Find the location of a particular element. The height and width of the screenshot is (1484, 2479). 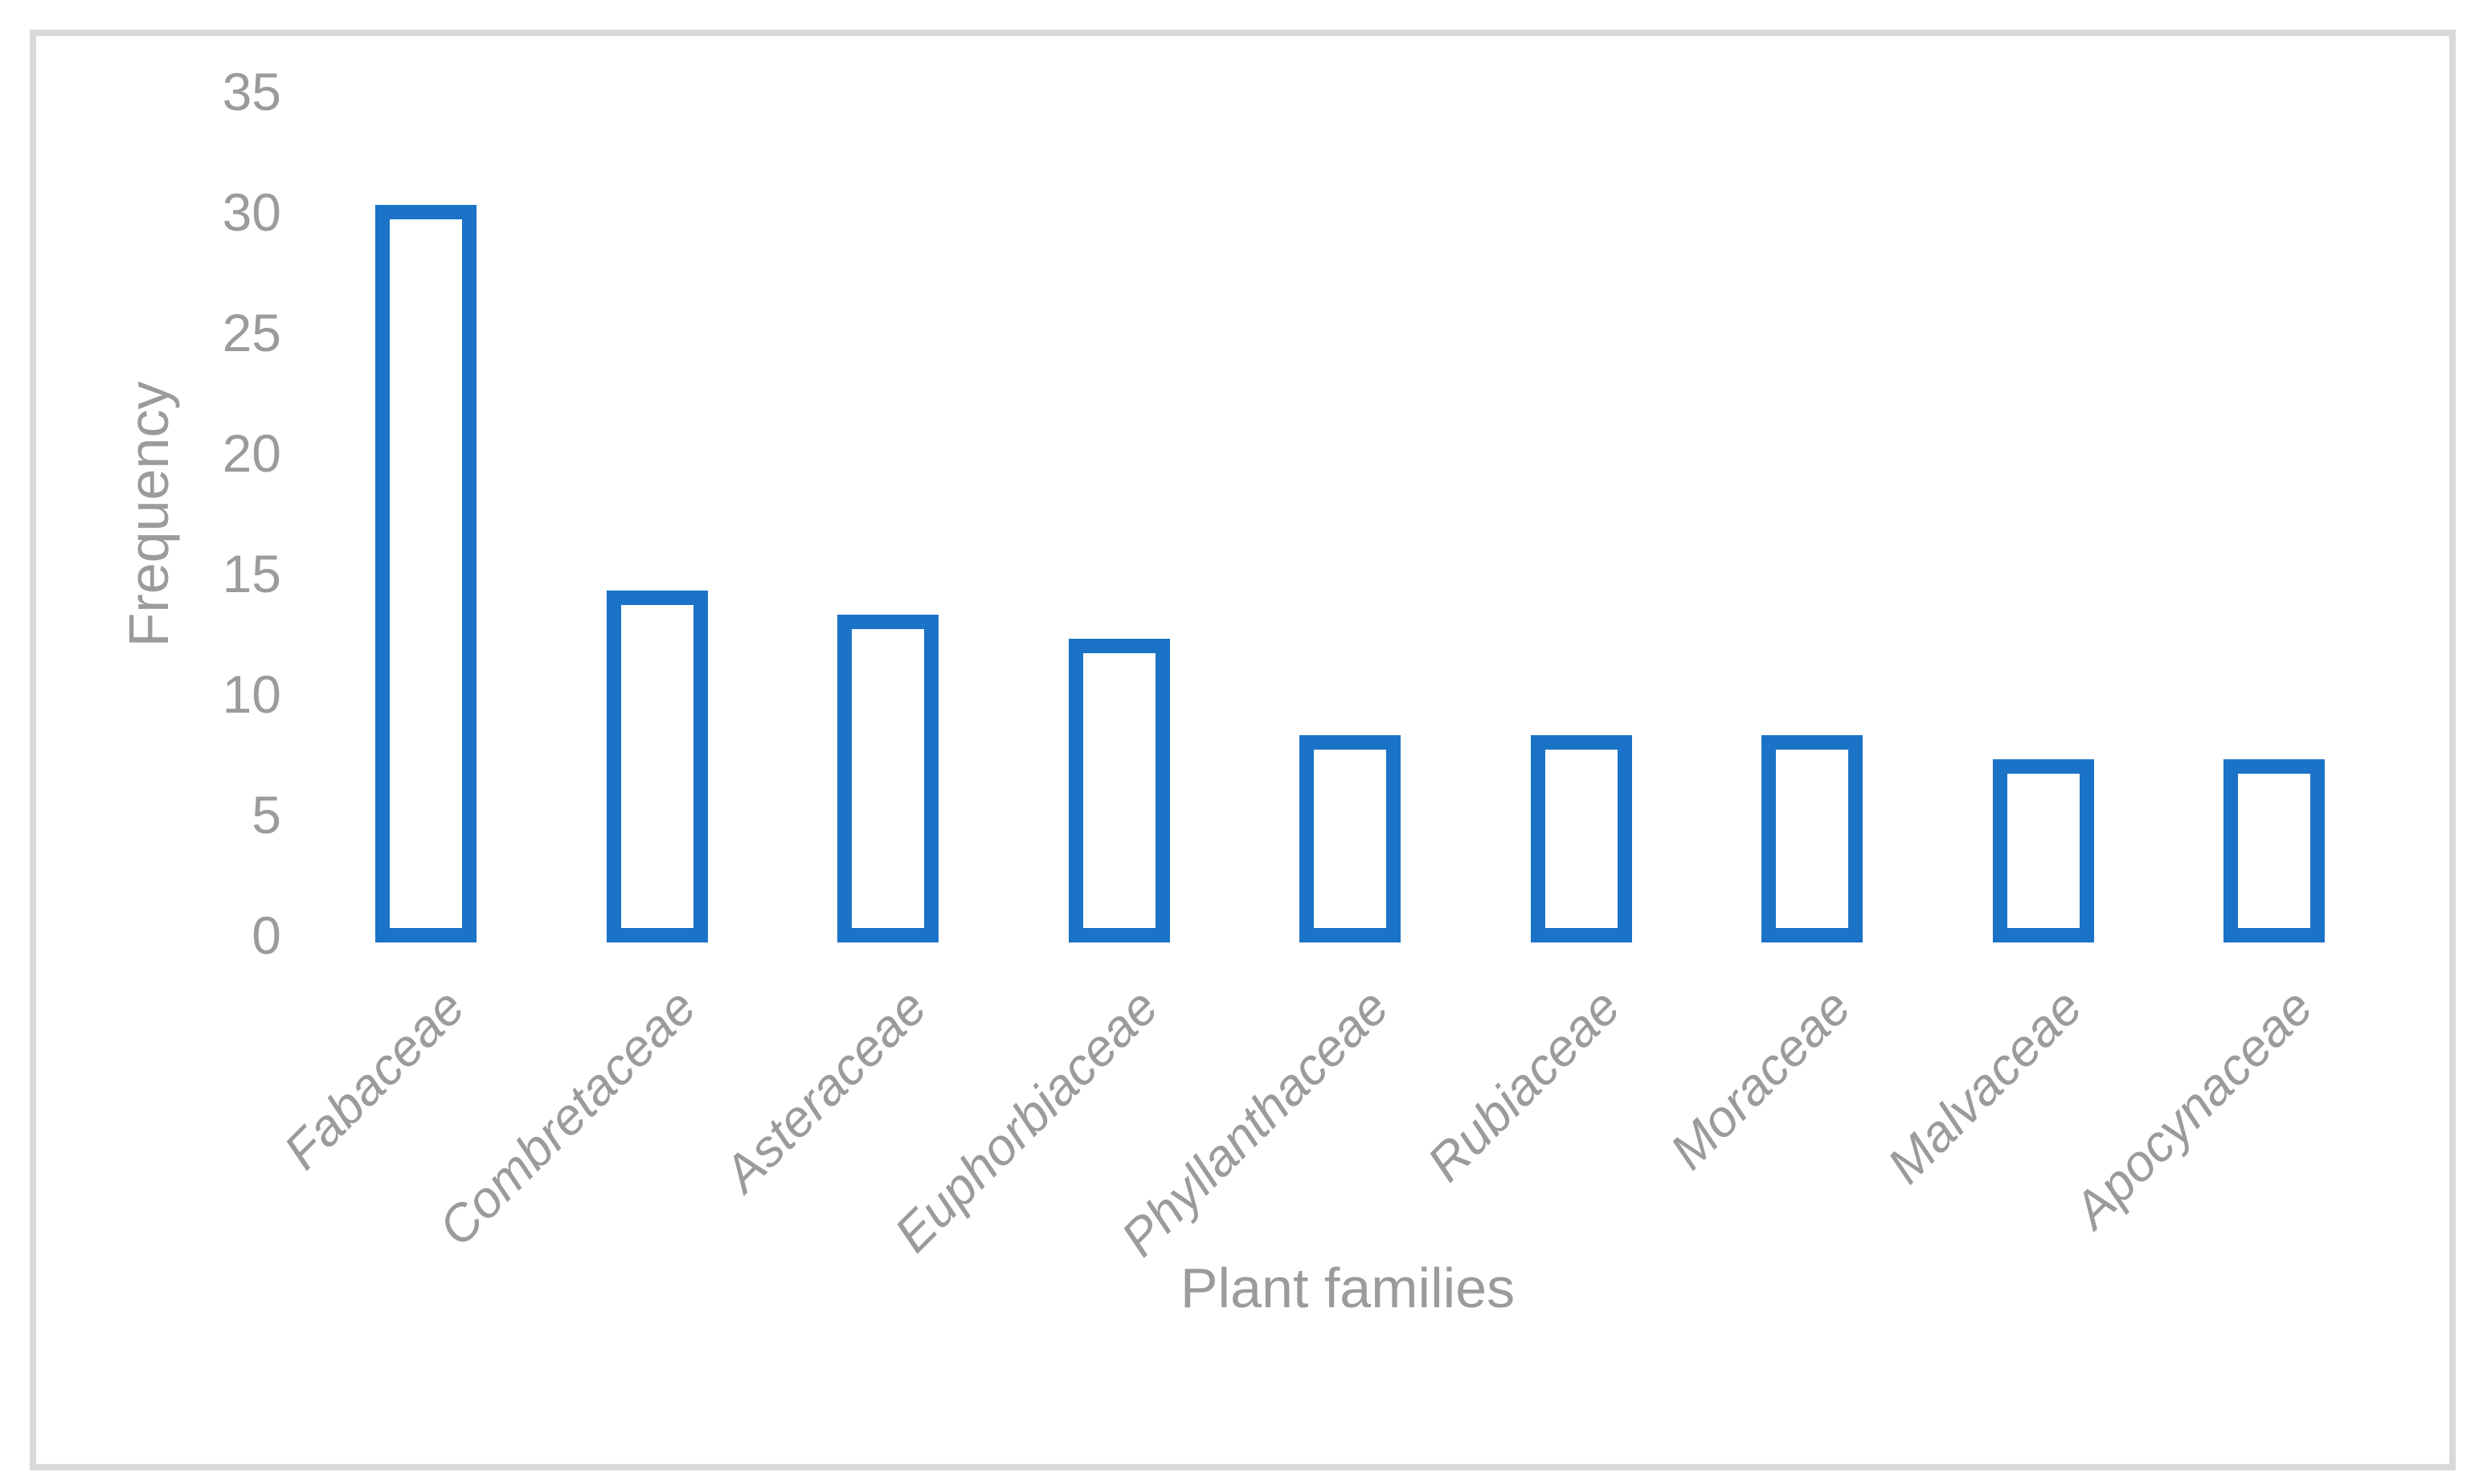

bar-fabaceae is located at coordinates (426, 573).